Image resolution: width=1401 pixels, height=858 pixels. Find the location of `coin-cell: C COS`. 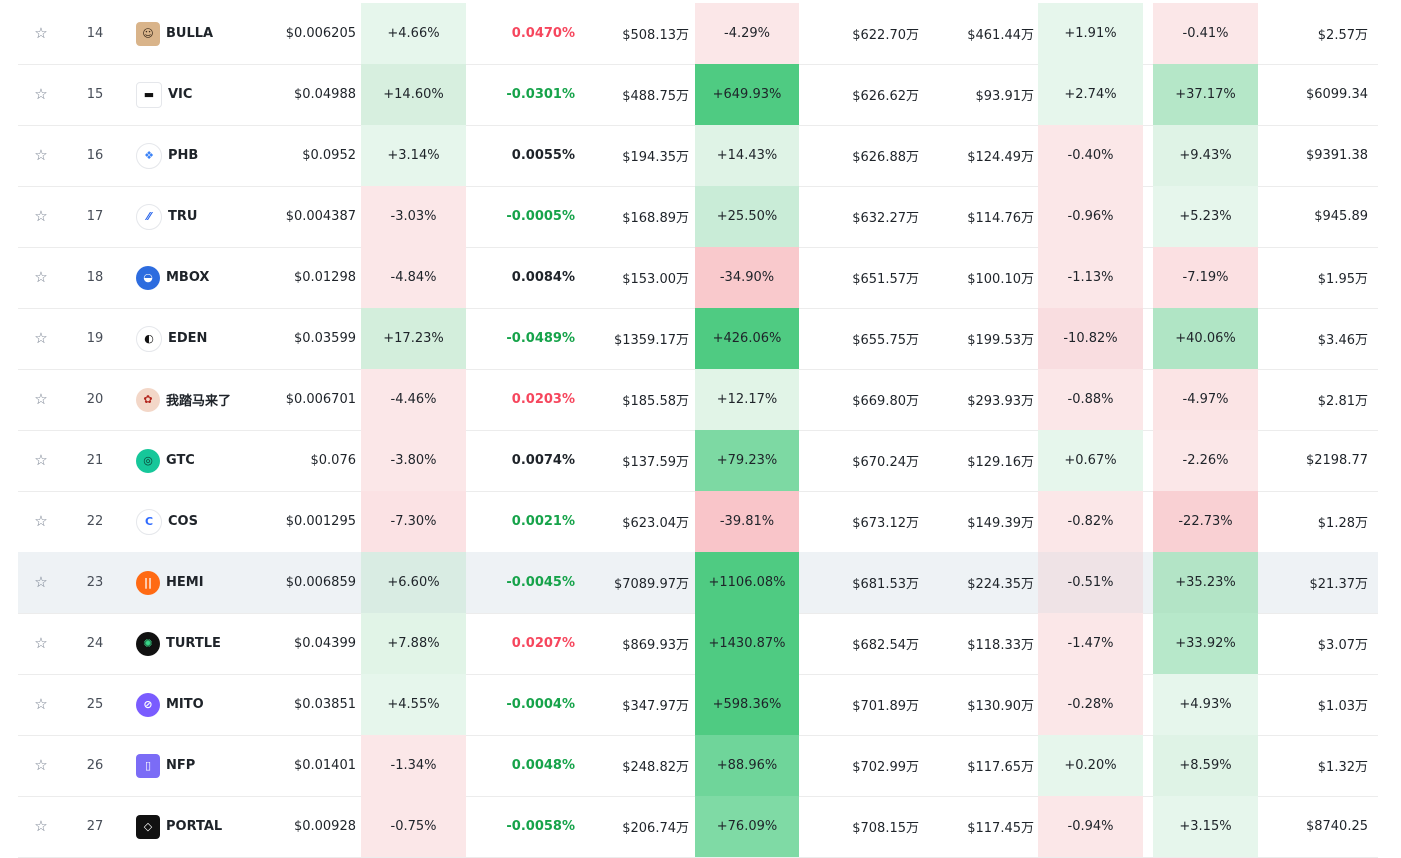

coin-cell: C COS is located at coordinates (211, 521).